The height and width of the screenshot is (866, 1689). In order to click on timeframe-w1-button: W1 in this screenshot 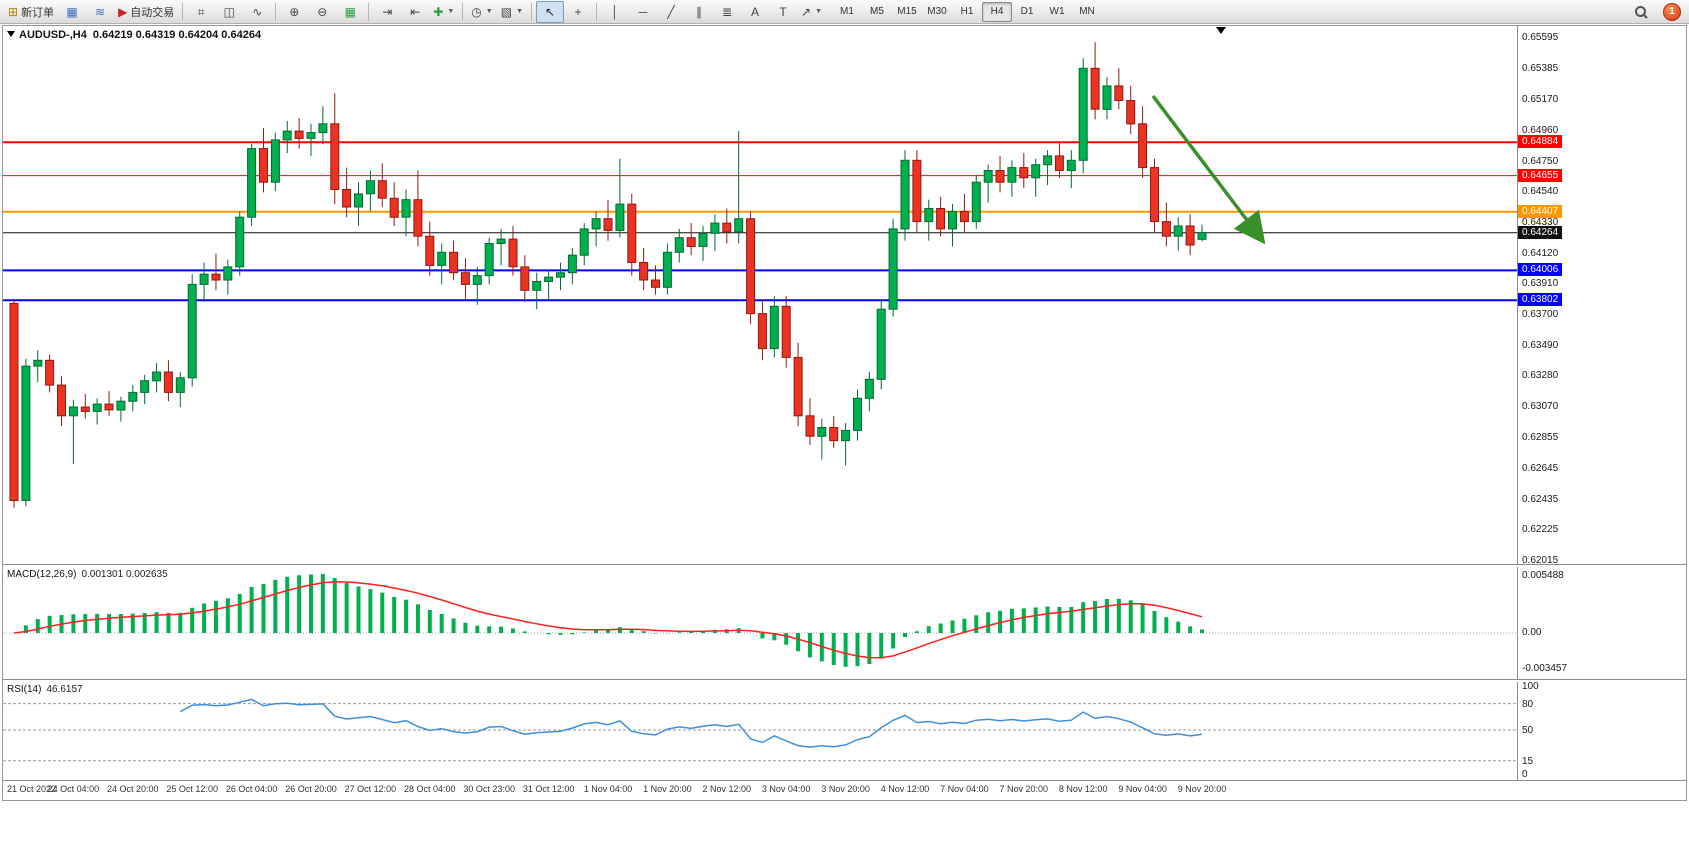, I will do `click(1057, 11)`.